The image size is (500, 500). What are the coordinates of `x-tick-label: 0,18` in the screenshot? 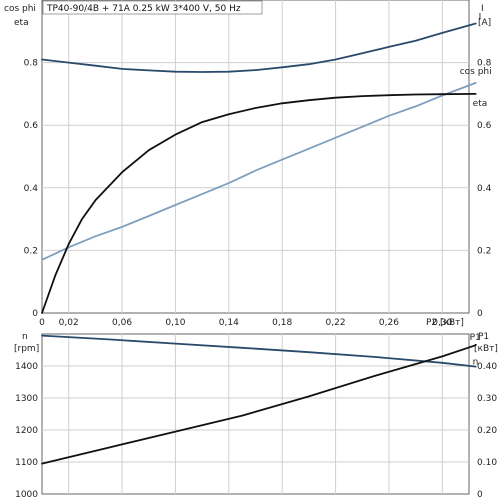 It's located at (282, 323).